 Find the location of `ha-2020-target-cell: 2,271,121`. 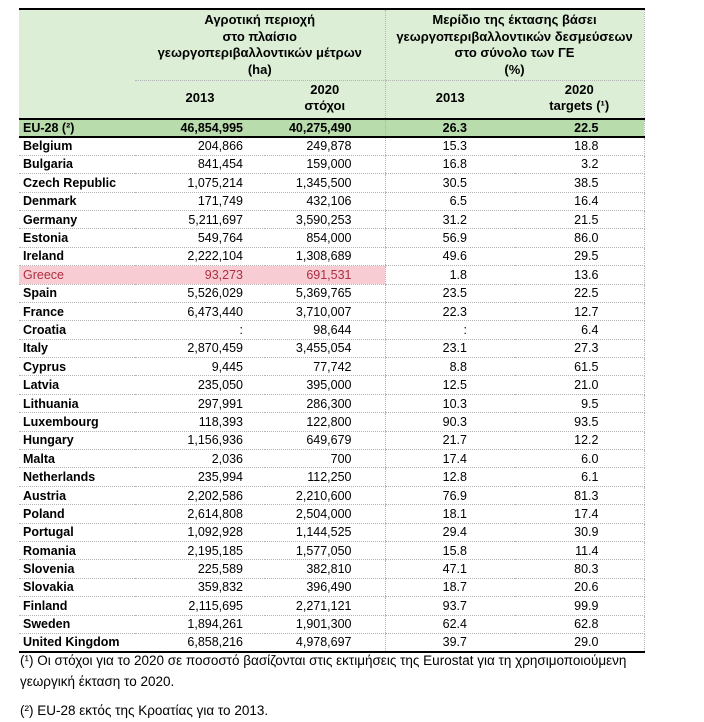

ha-2020-target-cell: 2,271,121 is located at coordinates (325, 606).